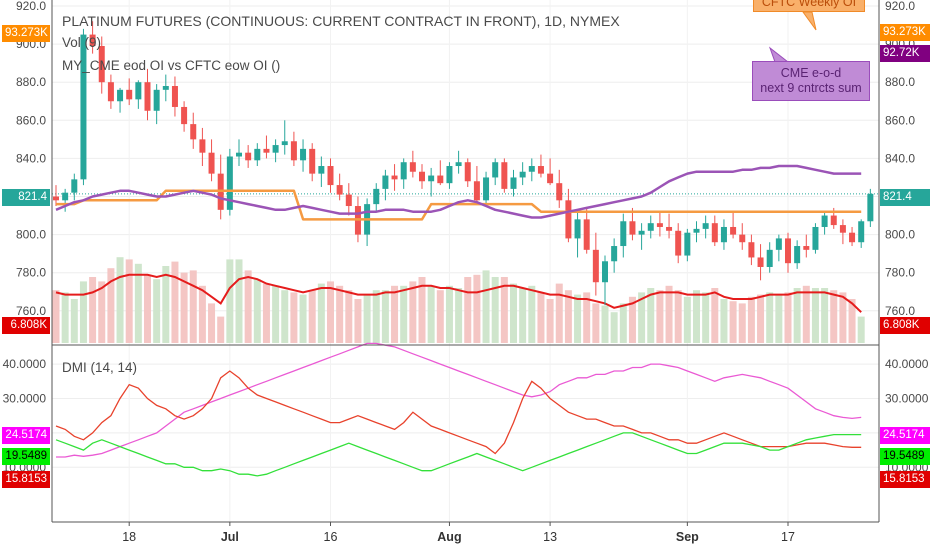 This screenshot has height=550, width=932. I want to click on dmi-minus-tag-left: 15.8153, so click(26, 479).